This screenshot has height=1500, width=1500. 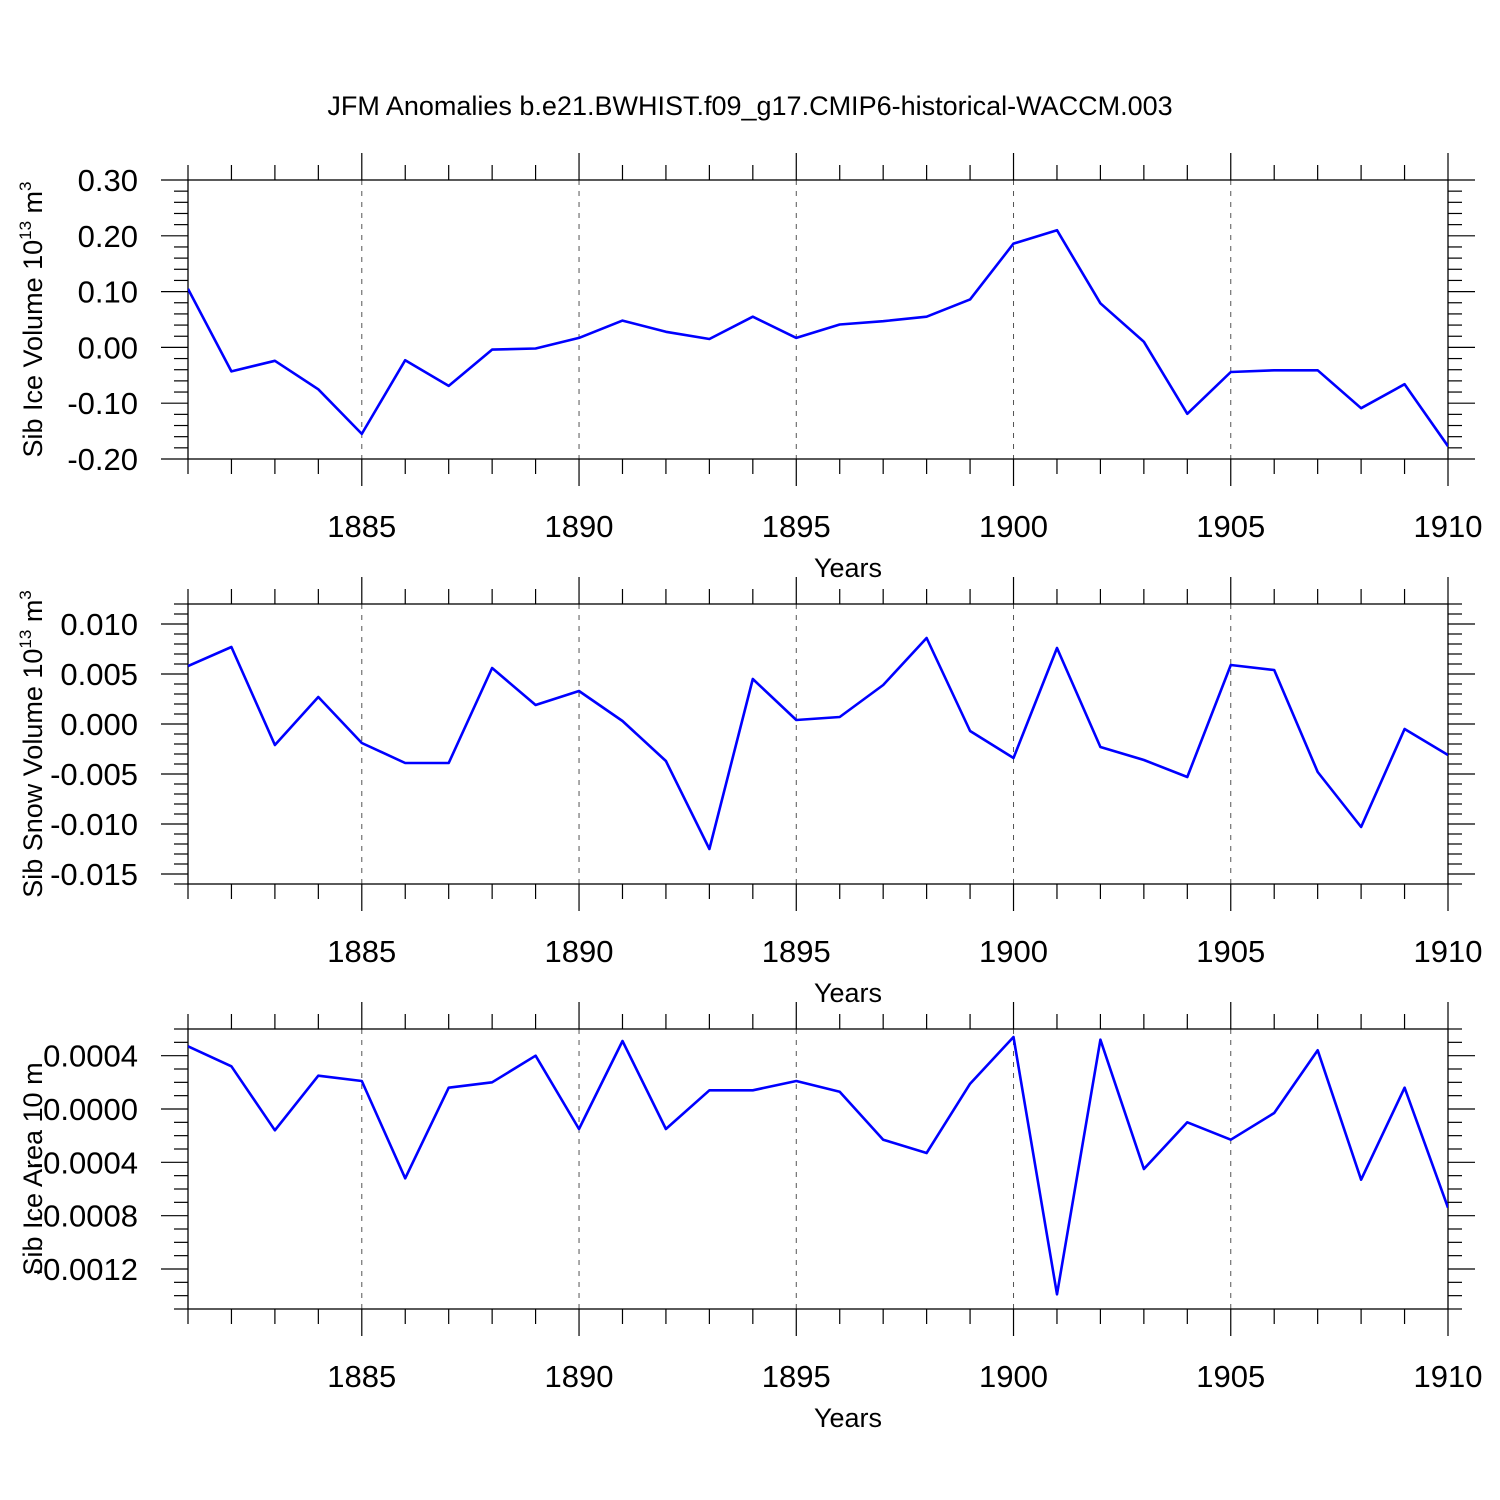 I want to click on y-tick-label: 0.20, so click(x=108, y=236).